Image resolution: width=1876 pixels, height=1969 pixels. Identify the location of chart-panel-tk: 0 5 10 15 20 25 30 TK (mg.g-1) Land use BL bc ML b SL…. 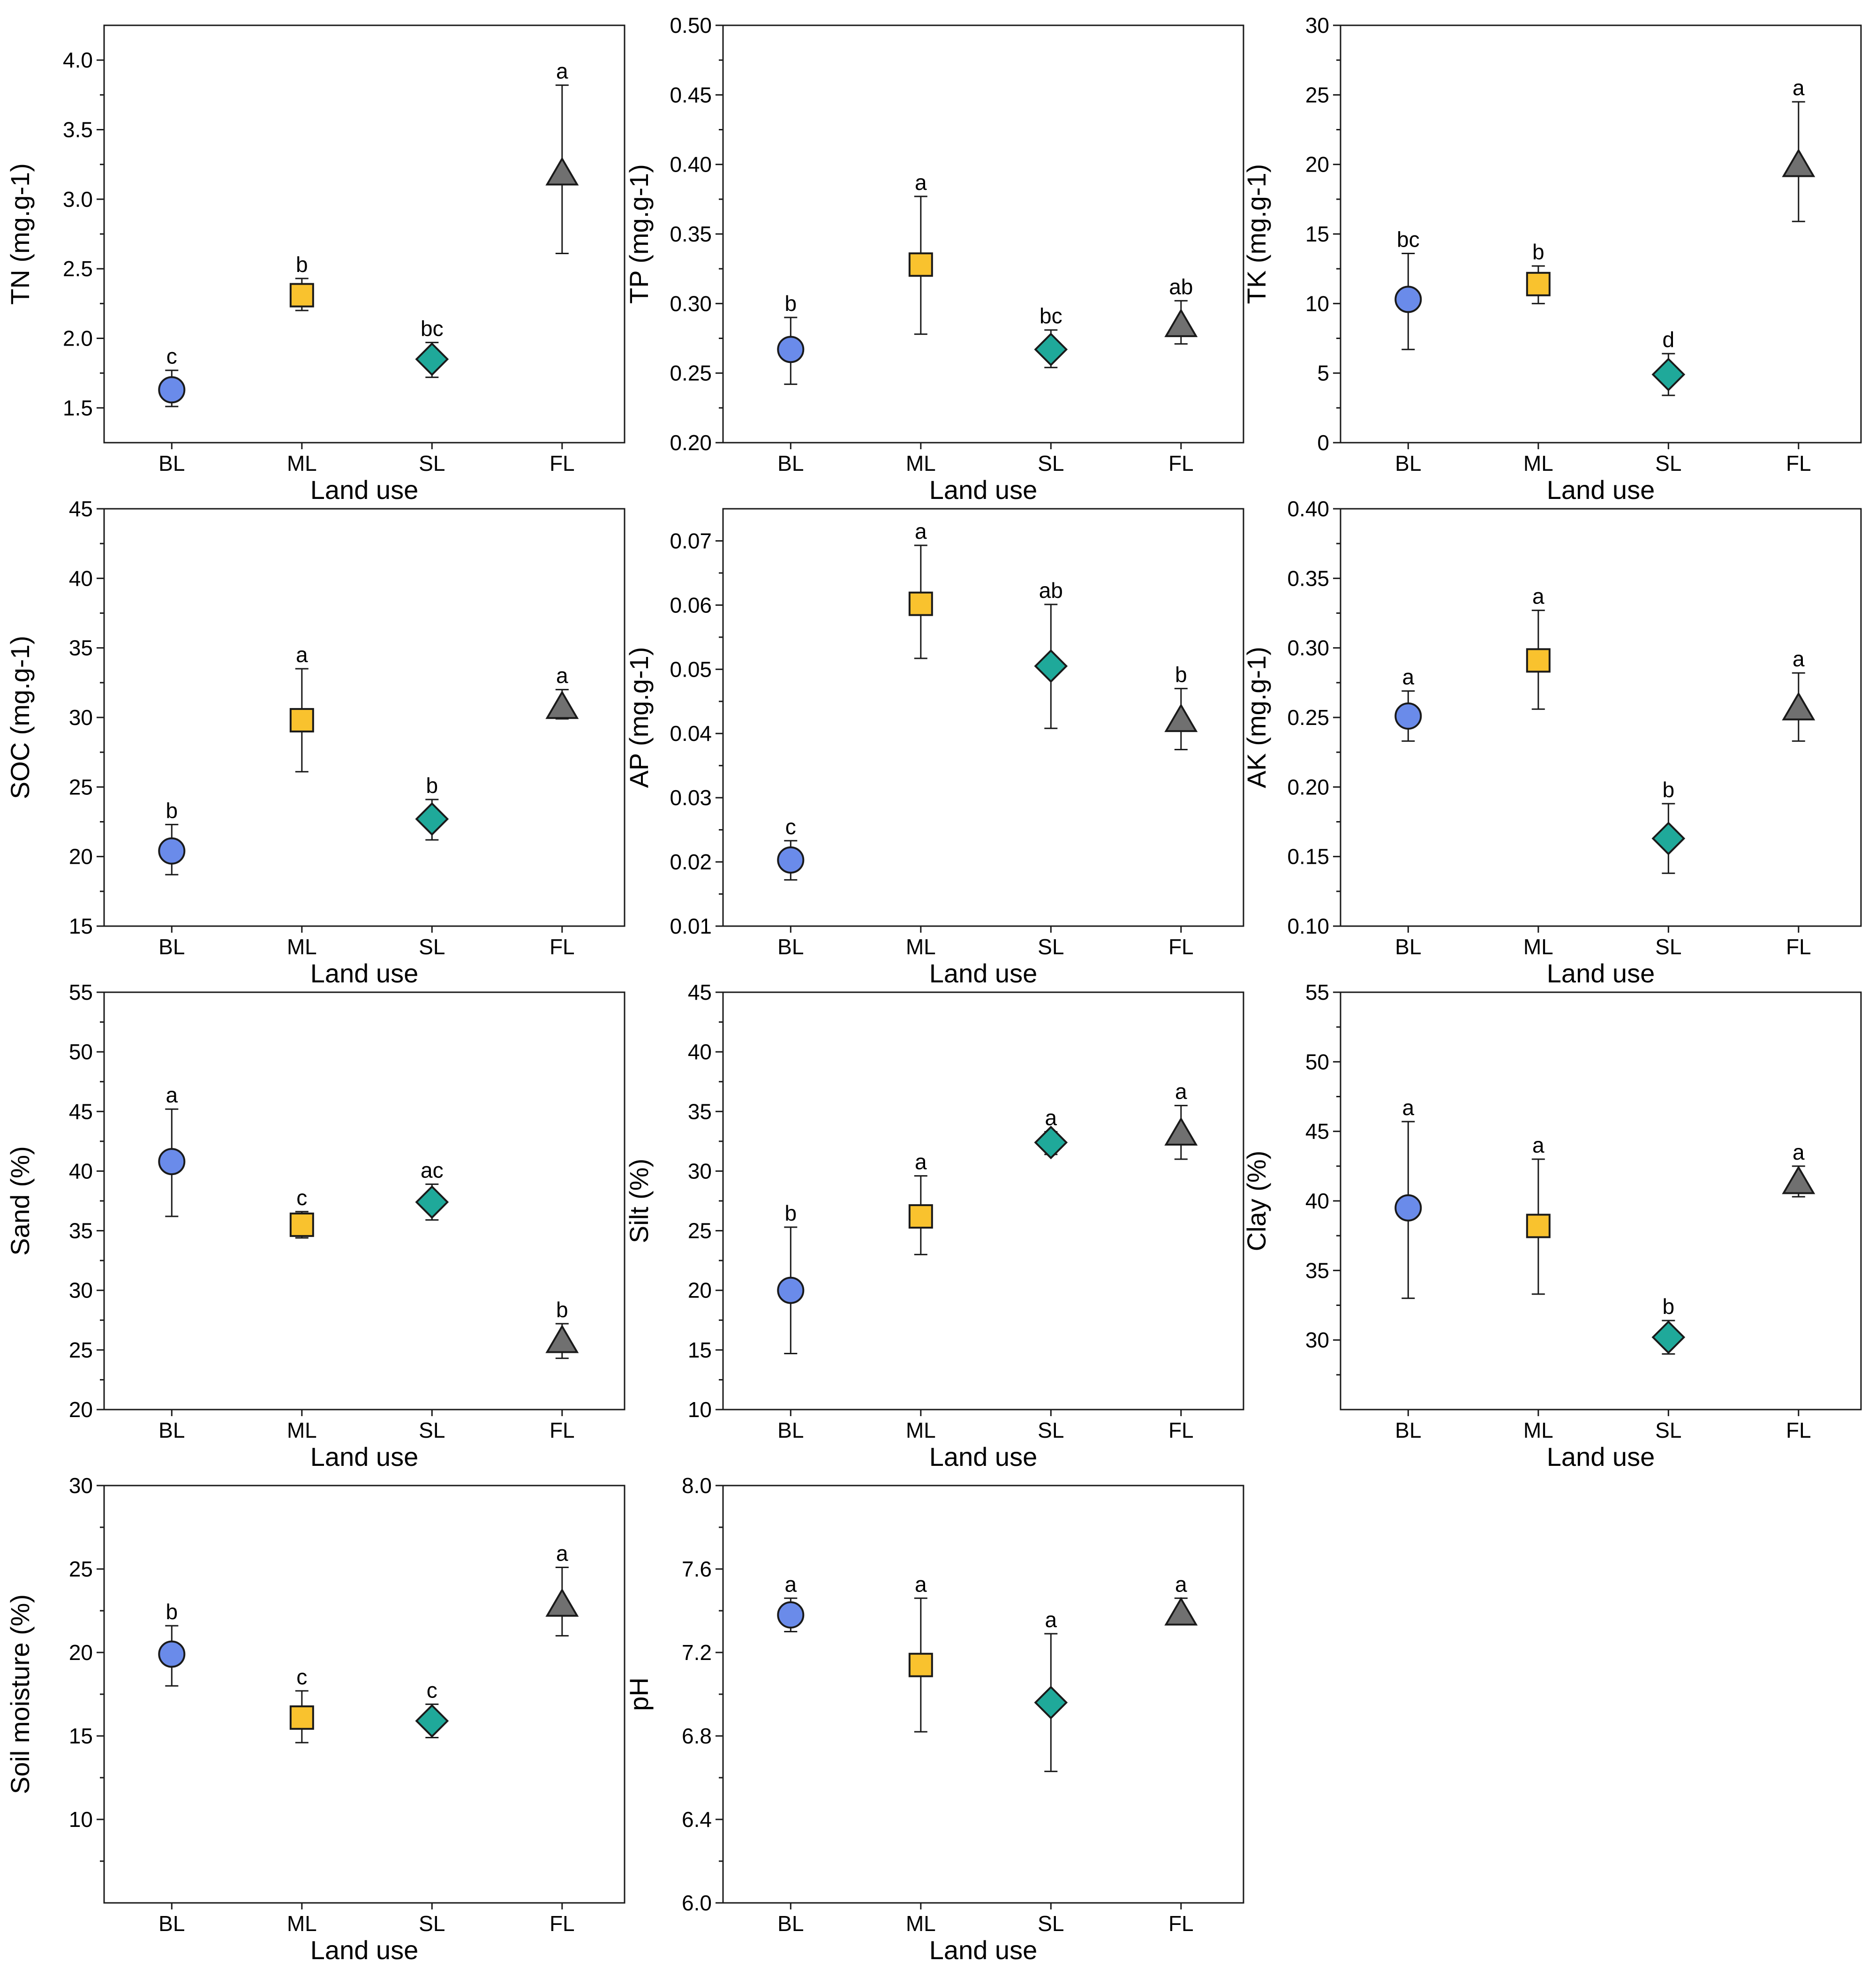
(1552, 259).